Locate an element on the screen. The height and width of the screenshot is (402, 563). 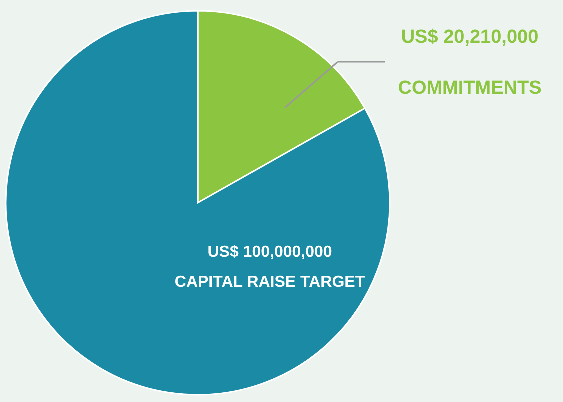
data-label: US$ 100,000,000 is located at coordinates (270, 252).